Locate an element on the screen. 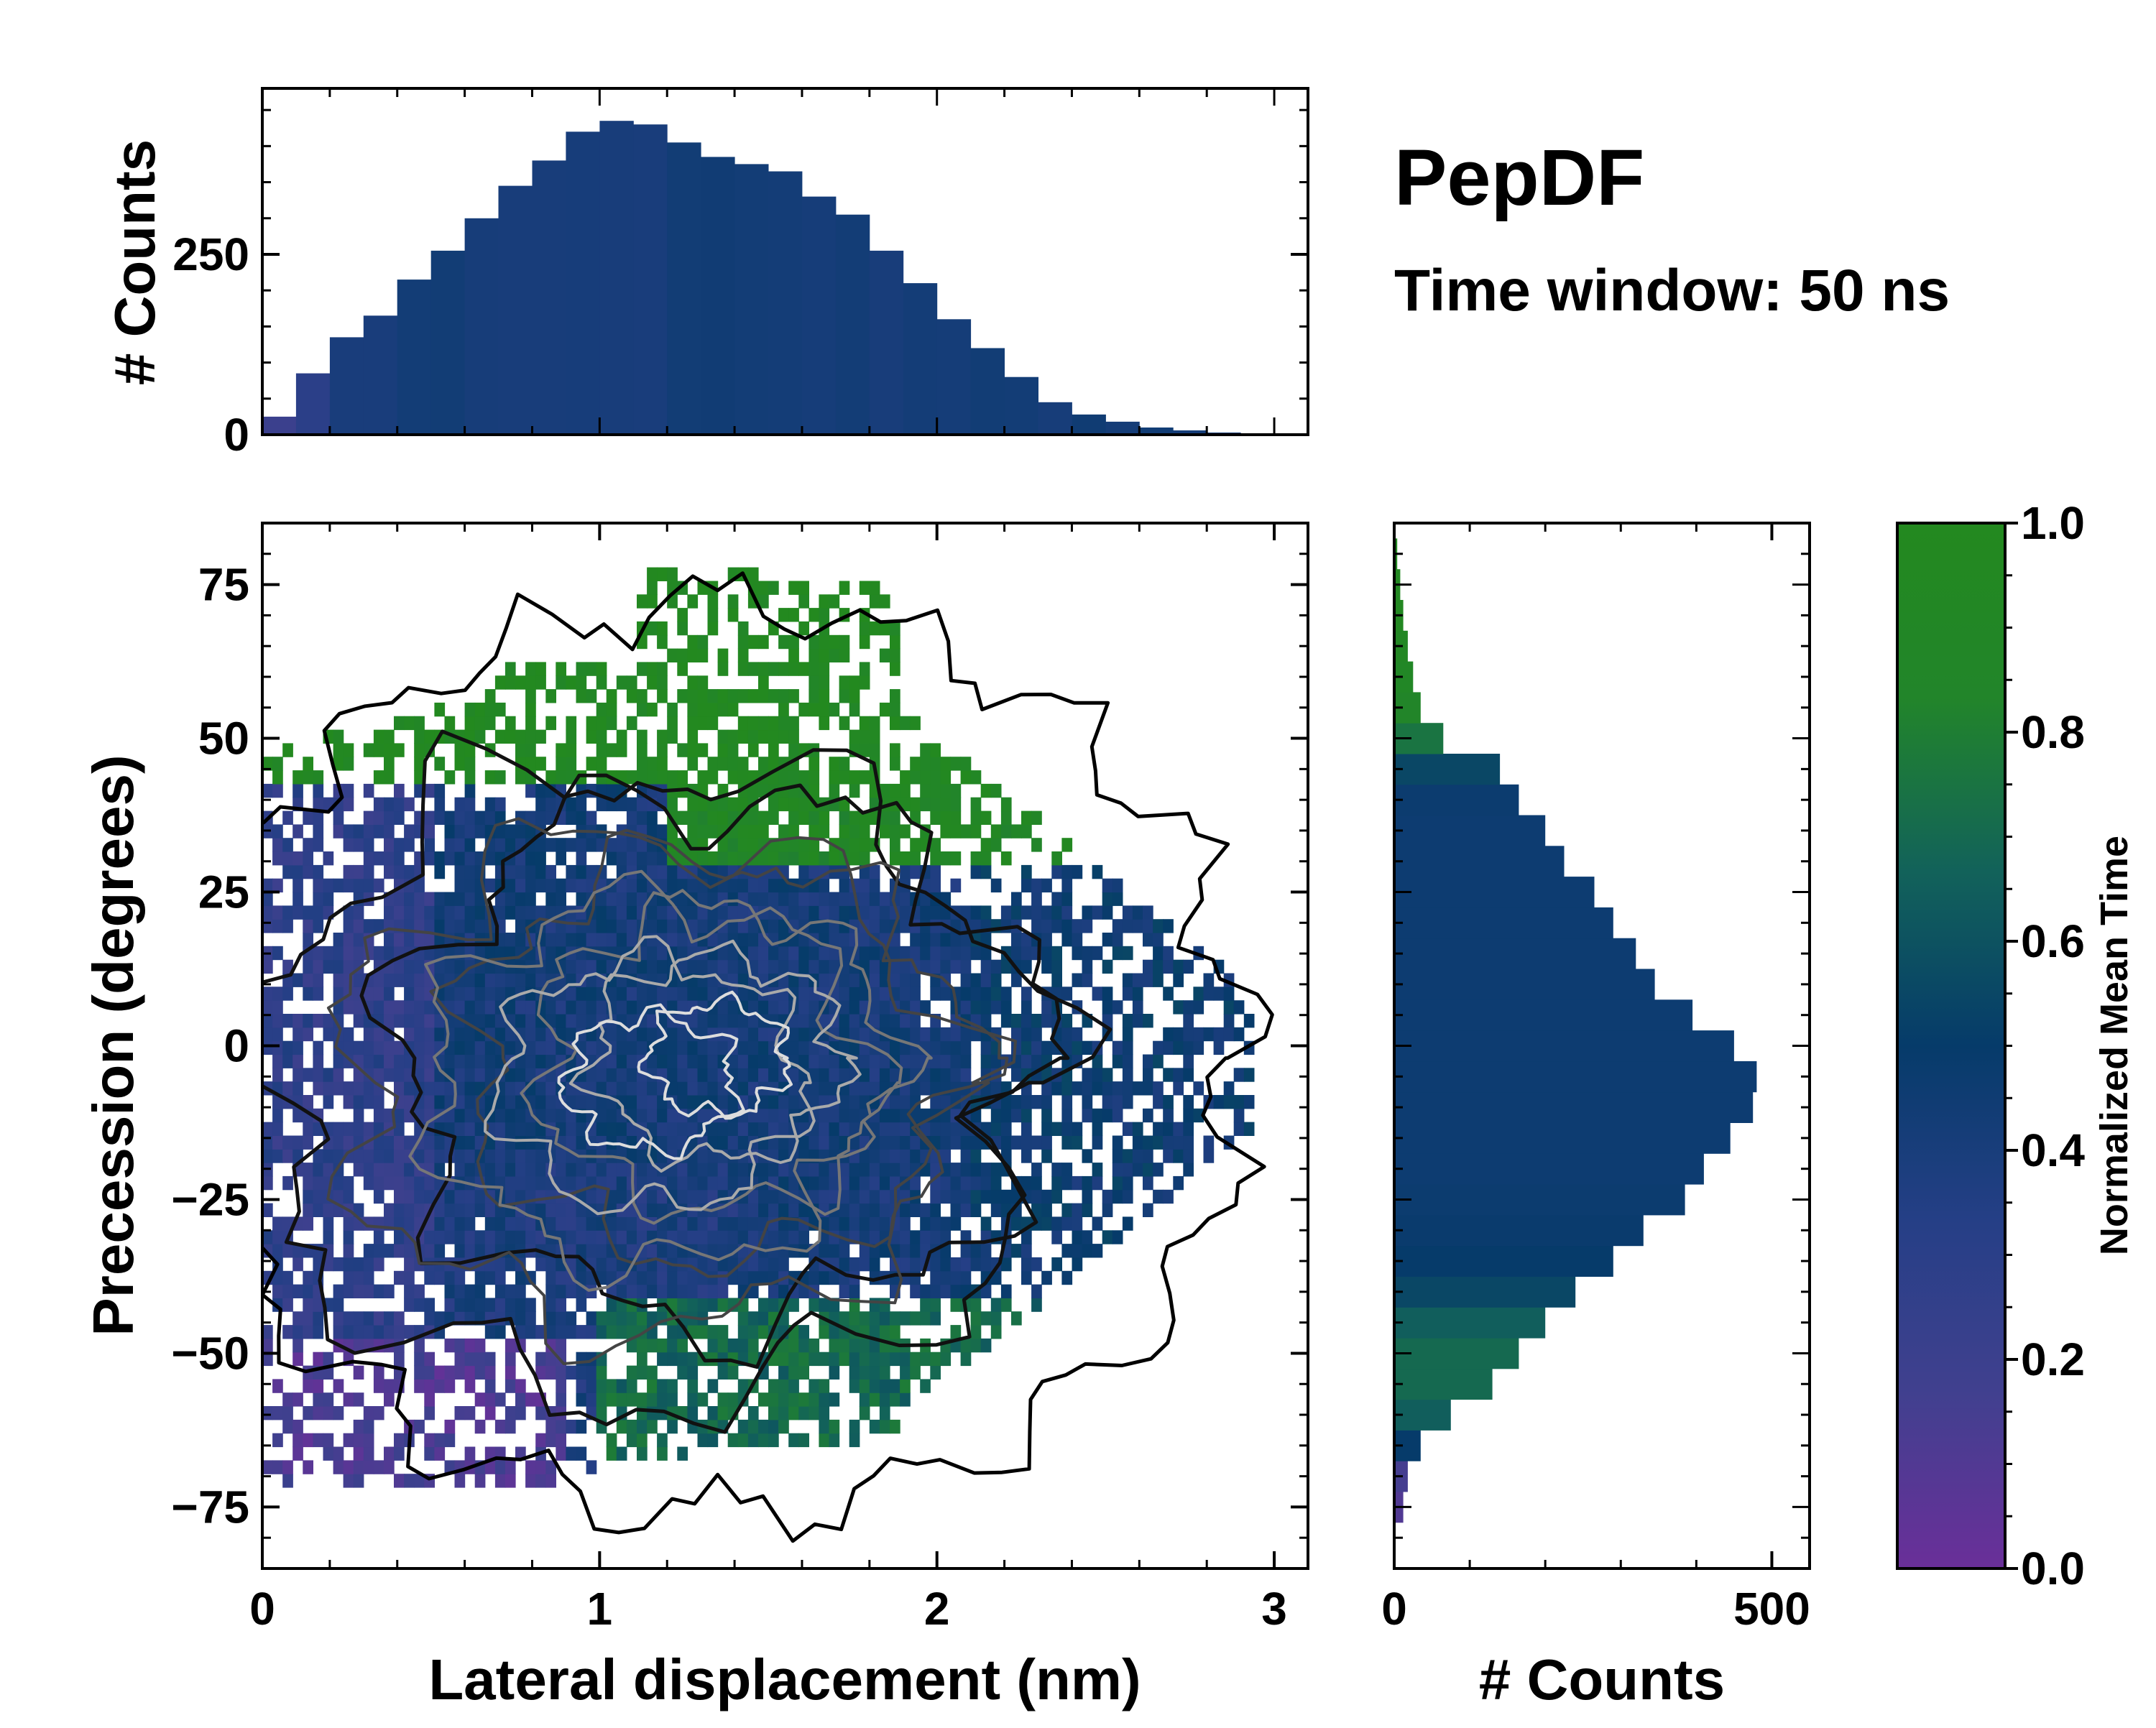 The image size is (2156, 1728). right-histogram-bar is located at coordinates (1470, 1323).